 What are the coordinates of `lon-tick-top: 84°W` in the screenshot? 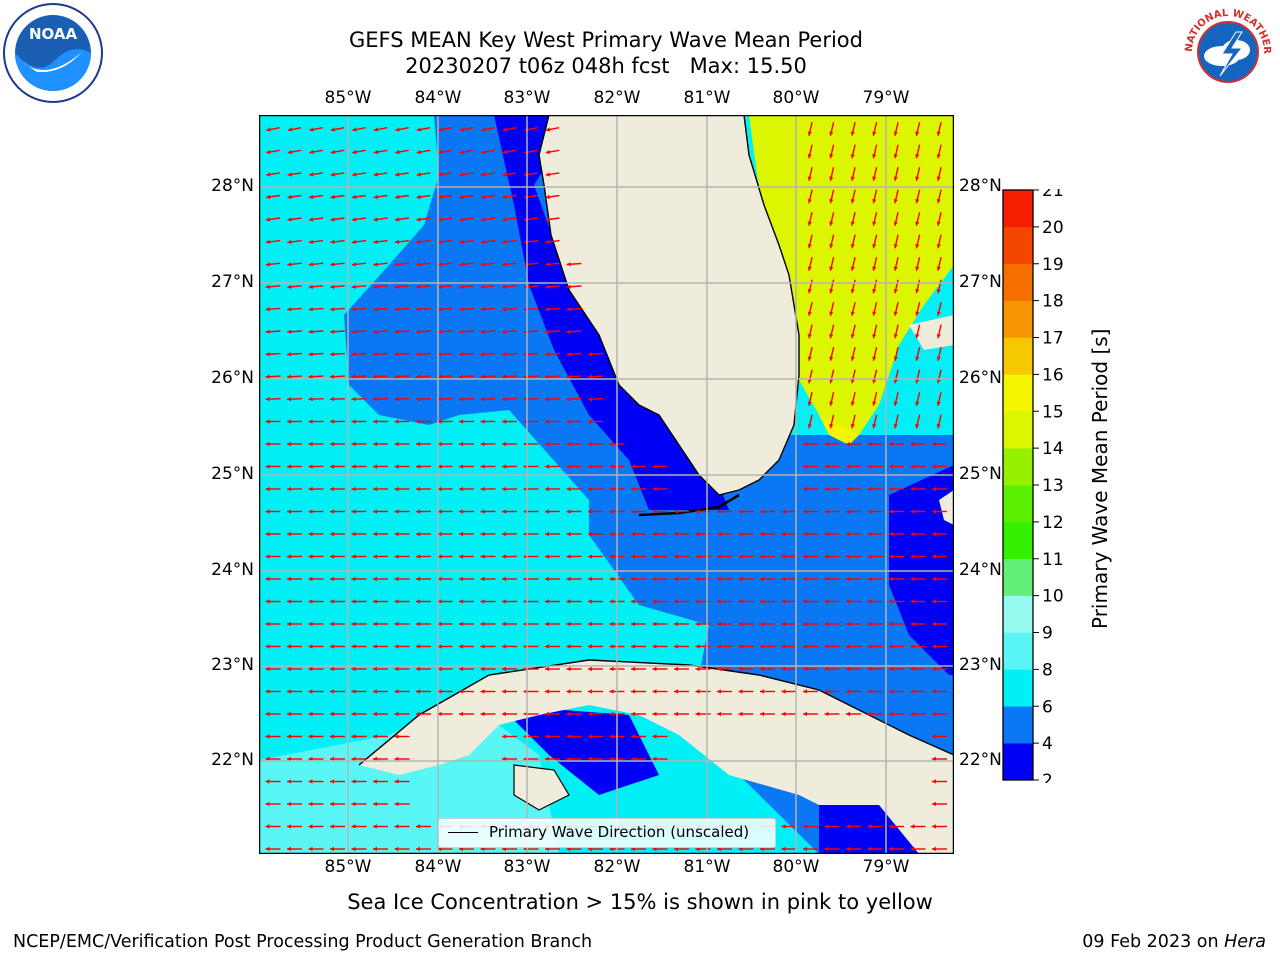 It's located at (438, 98).